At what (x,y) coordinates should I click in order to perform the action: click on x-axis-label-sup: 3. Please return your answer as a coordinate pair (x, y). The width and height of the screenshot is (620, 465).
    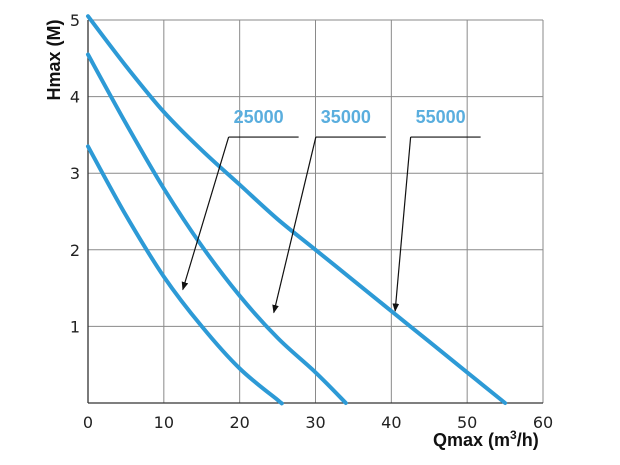
    Looking at the image, I should click on (513, 435).